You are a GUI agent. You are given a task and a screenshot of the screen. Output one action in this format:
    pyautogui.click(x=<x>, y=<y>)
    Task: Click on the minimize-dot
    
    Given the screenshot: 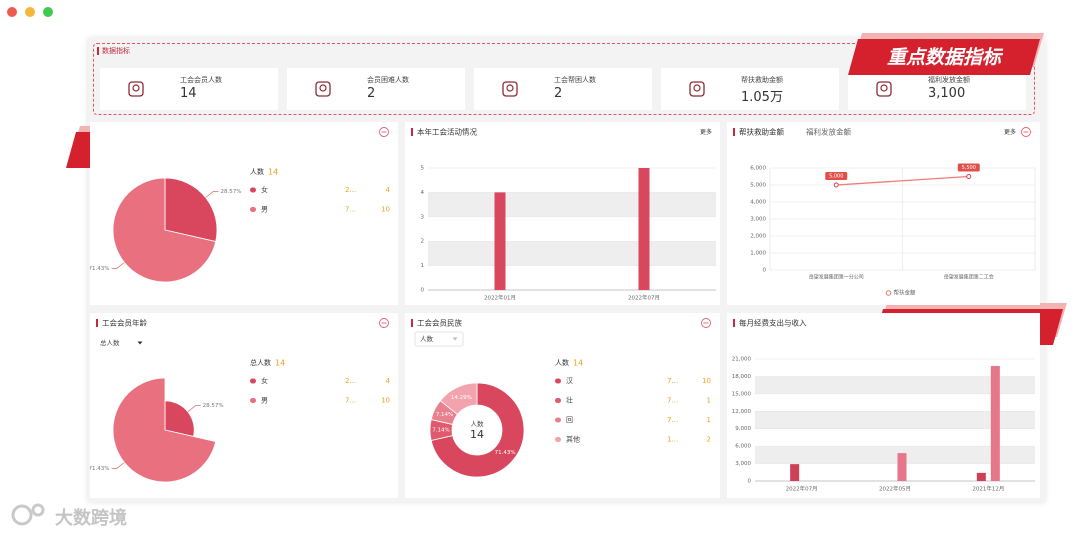 What is the action you would take?
    pyautogui.click(x=30, y=12)
    